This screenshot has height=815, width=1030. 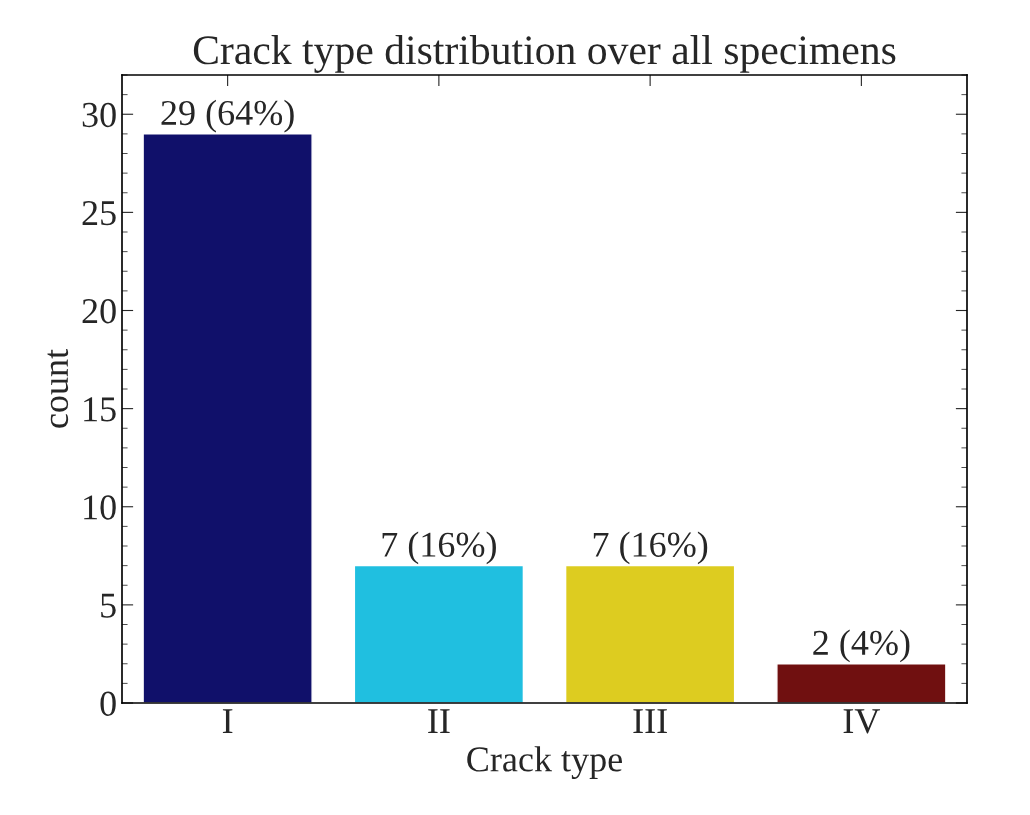 What do you see at coordinates (227, 721) in the screenshot?
I see `x-tick-label: I` at bounding box center [227, 721].